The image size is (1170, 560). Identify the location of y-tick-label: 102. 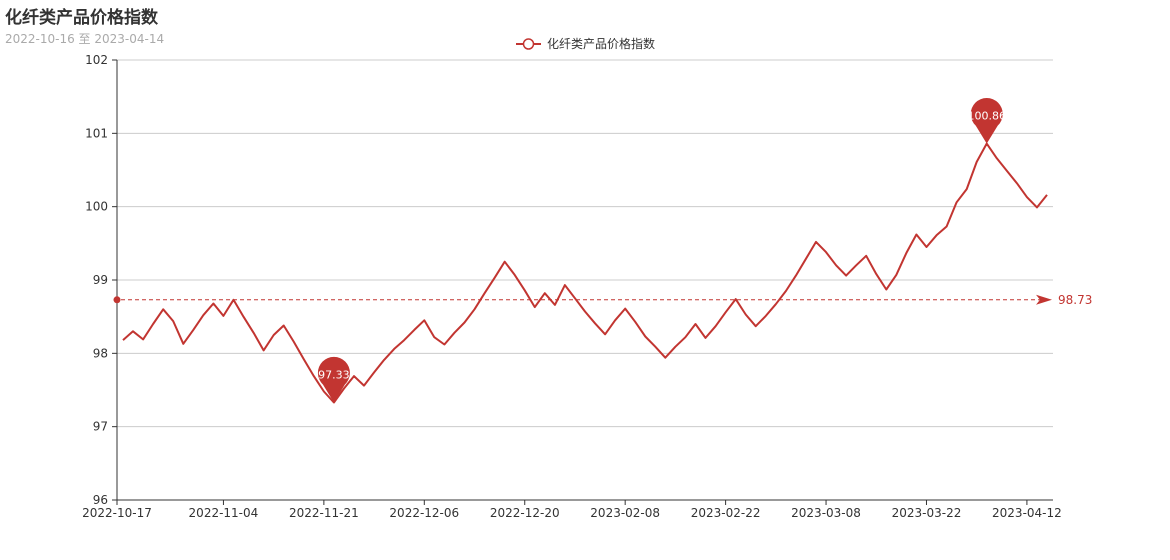
(96, 60).